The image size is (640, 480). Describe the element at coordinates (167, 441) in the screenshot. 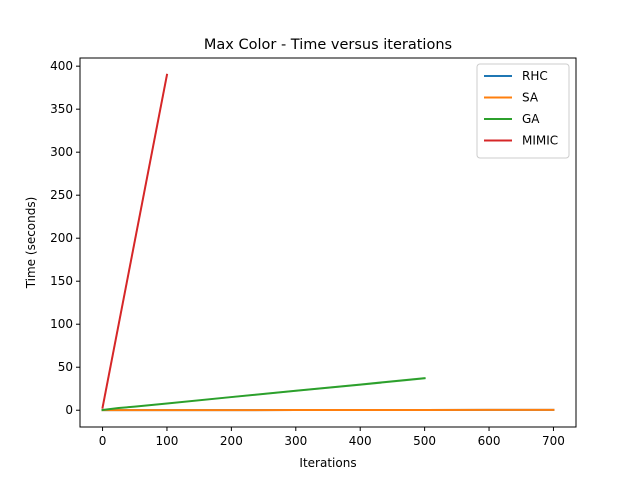

I see `x-tick-label: 100` at that location.